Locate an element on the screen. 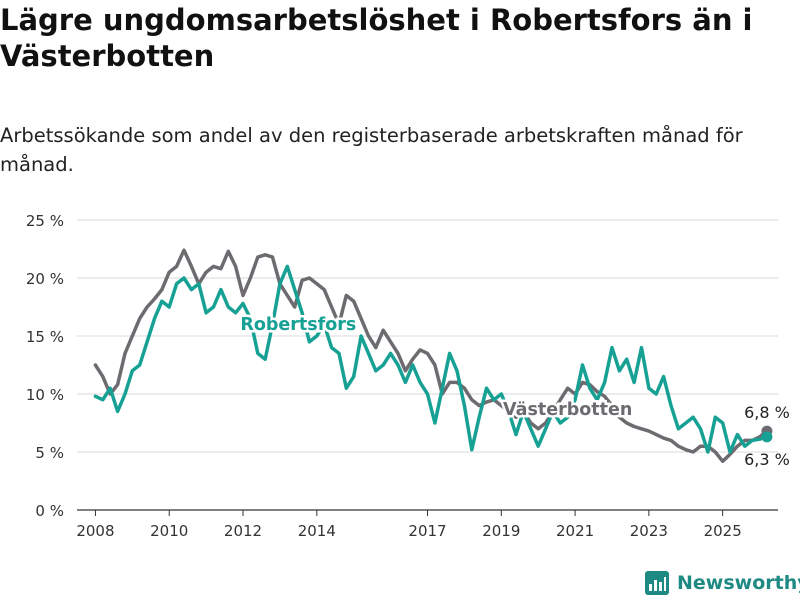  brand-name: Newsworthy is located at coordinates (738, 583).